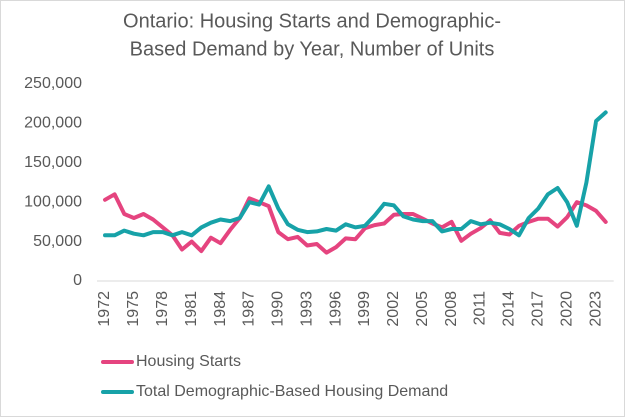 This screenshot has width=625, height=417. Describe the element at coordinates (278, 309) in the screenshot. I see `x-tick-label: 1990` at that location.